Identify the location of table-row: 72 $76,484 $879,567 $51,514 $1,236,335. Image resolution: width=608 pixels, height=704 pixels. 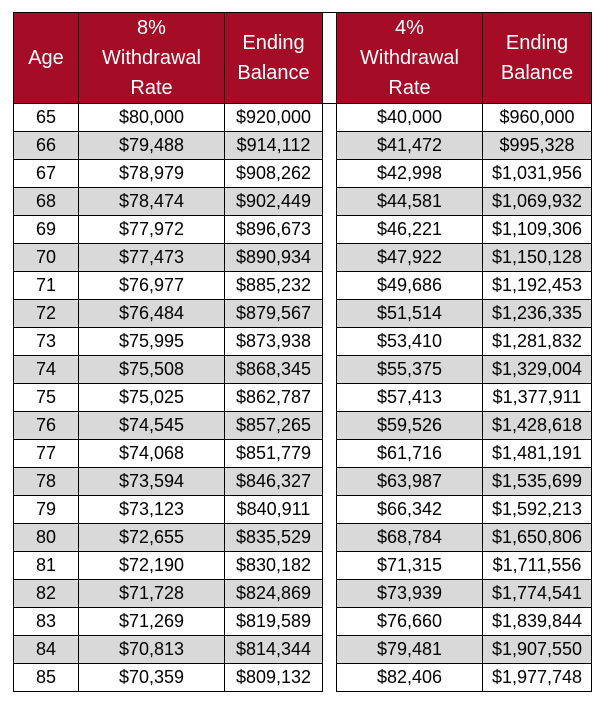
(302, 313).